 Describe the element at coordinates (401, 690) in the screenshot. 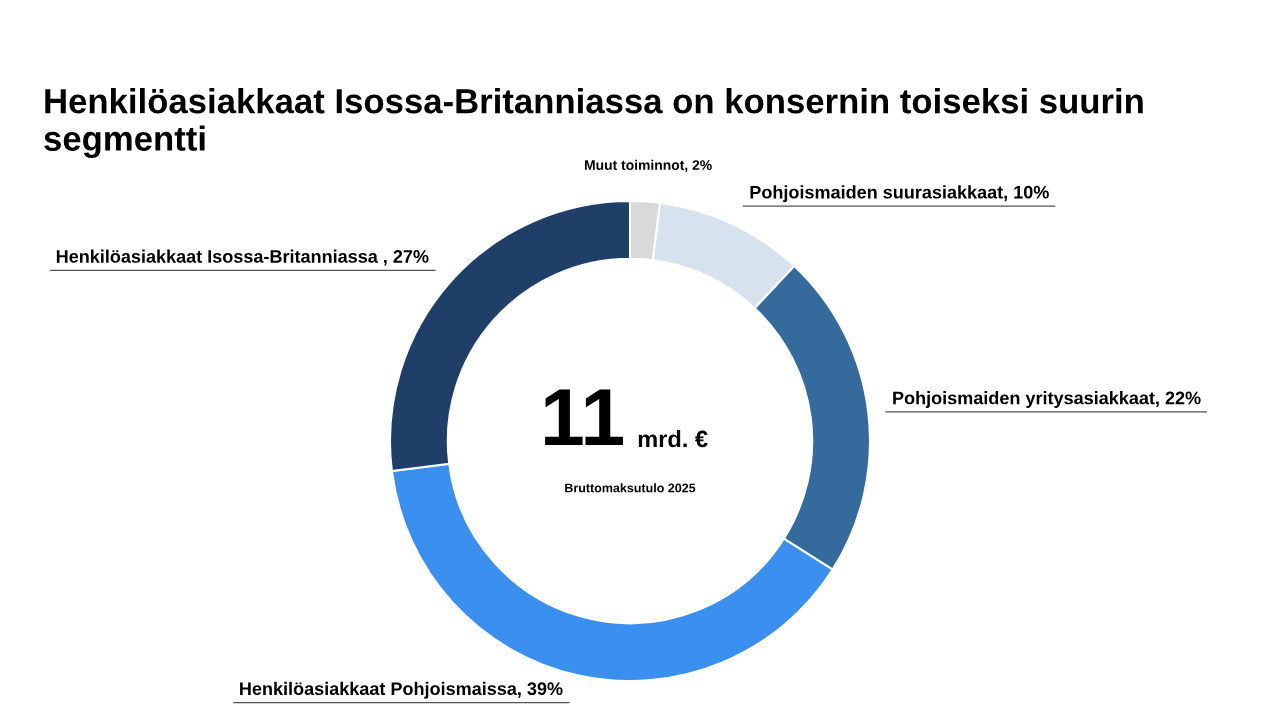

I see `slice-label: Henkilöasiakkaat Pohjoismaissa, 39%` at that location.